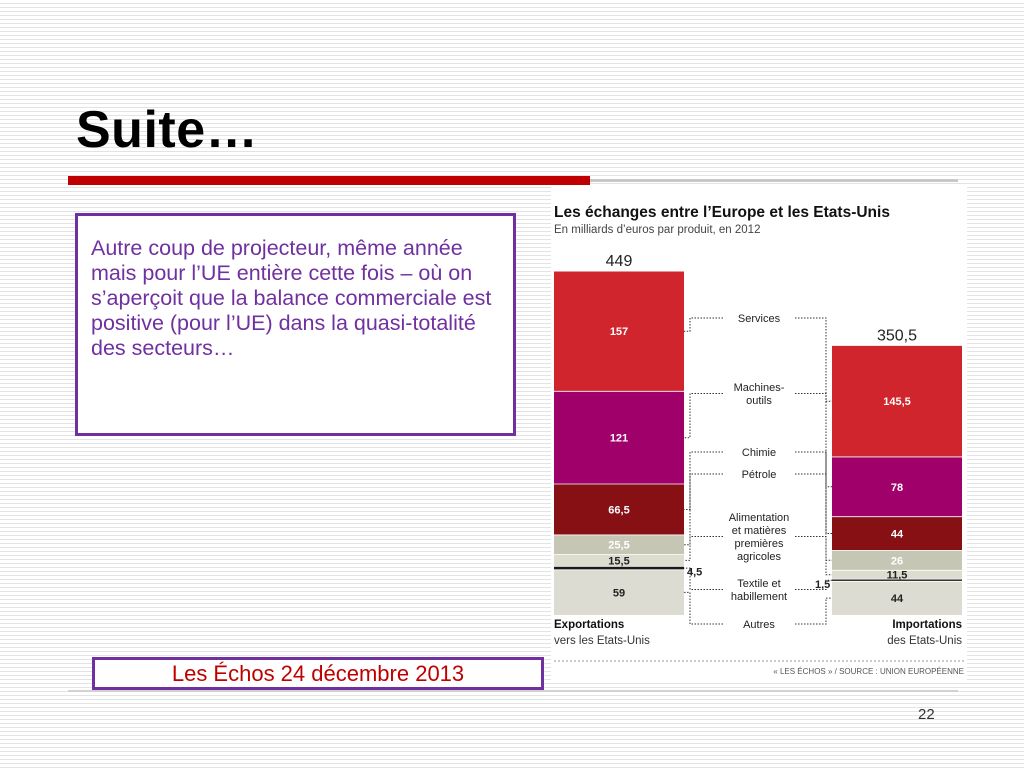  I want to click on category-label-services: Services, so click(759, 319).